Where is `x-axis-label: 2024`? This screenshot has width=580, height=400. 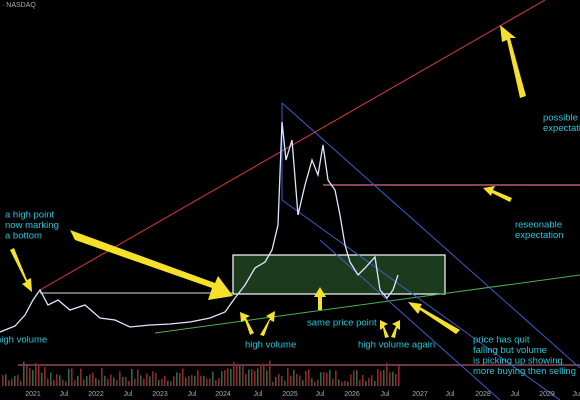
x-axis-label: 2024 is located at coordinates (223, 394).